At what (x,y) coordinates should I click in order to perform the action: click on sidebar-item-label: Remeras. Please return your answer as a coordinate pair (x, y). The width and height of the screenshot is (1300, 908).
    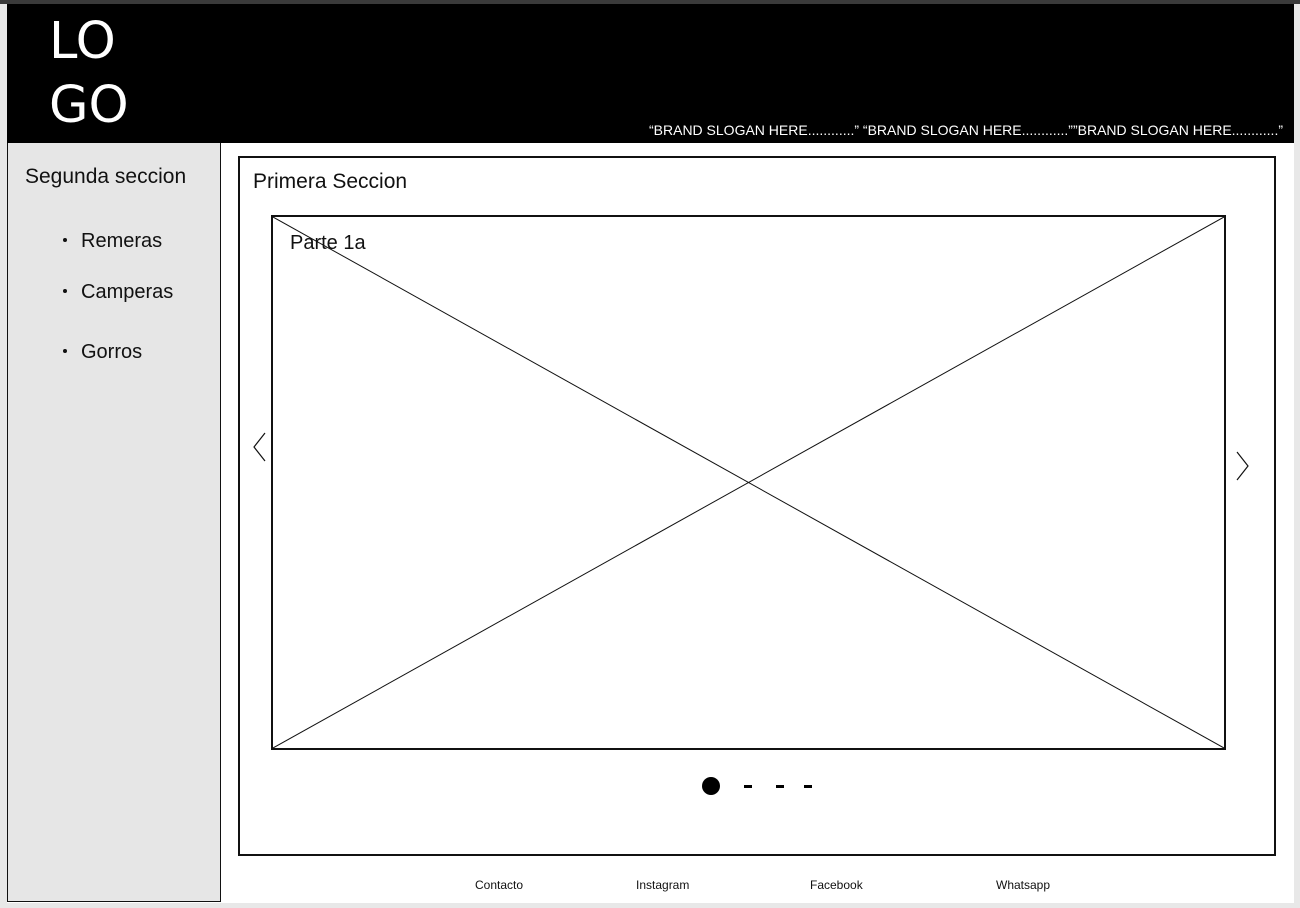
    Looking at the image, I should click on (122, 241).